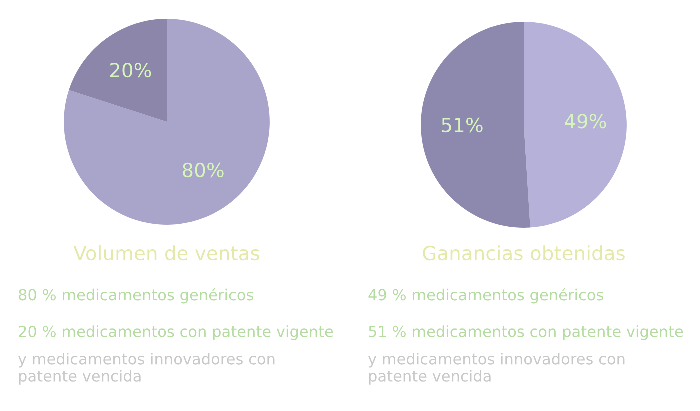 The image size is (700, 411). Describe the element at coordinates (167, 253) in the screenshot. I see `text: Volumen de ventas` at that location.